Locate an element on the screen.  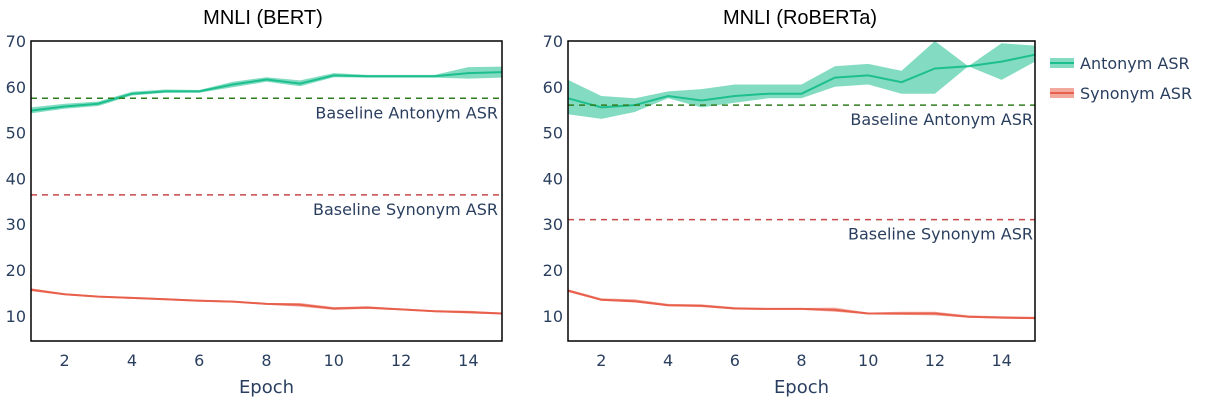
legend-item-label: Antonym ASR is located at coordinates (1135, 63).